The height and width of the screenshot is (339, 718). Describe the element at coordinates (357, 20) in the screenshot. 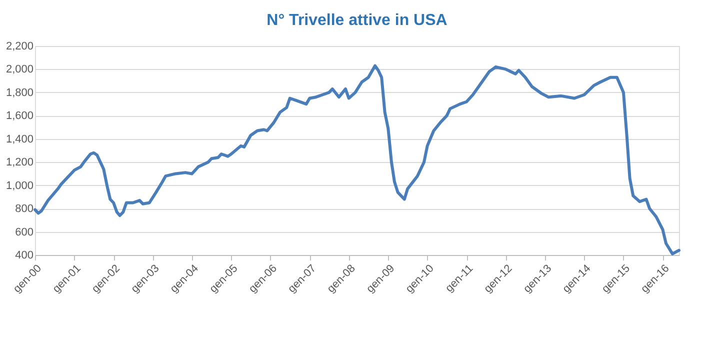

I see `chart-title: N° Trivelle attive in USA` at that location.